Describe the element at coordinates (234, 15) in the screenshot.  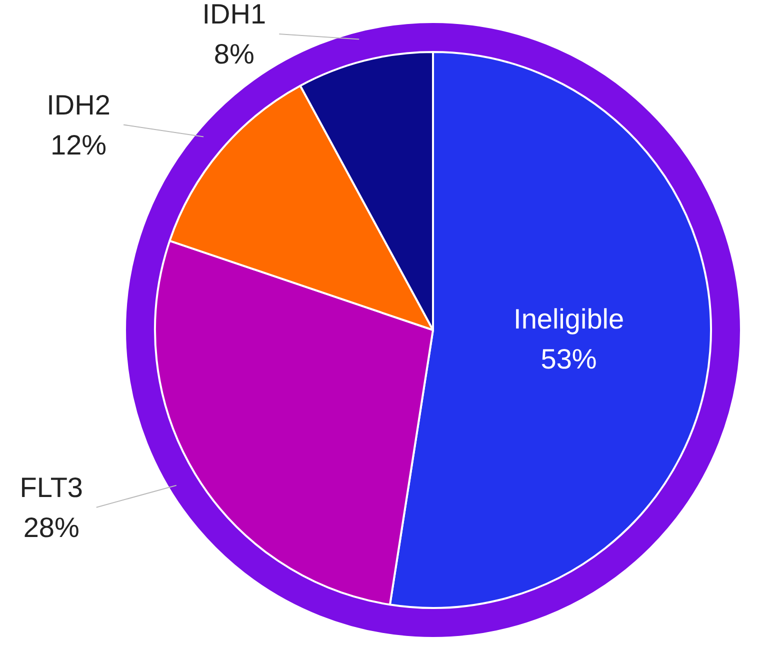
I see `slice-label: IDH1` at that location.